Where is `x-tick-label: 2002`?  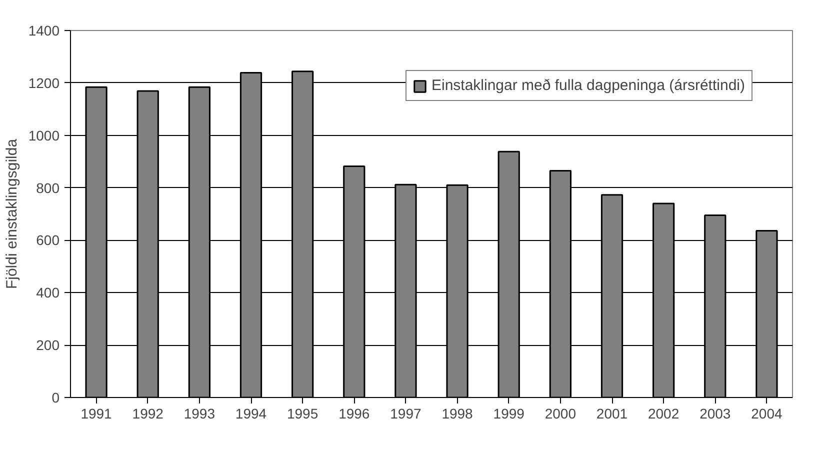
x-tick-label: 2002 is located at coordinates (664, 414).